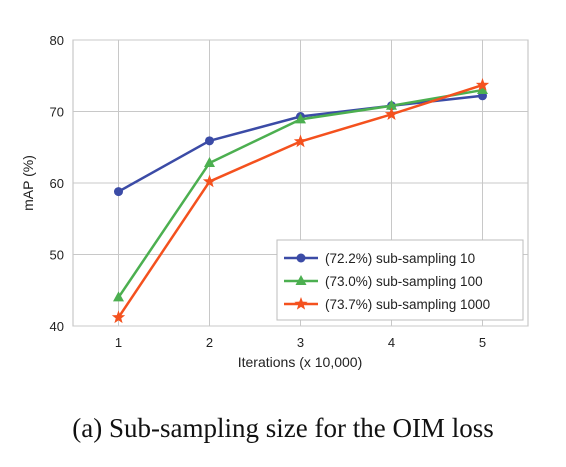 This screenshot has width=566, height=467. Describe the element at coordinates (28, 183) in the screenshot. I see `y-axis-label: mAP (%)` at that location.